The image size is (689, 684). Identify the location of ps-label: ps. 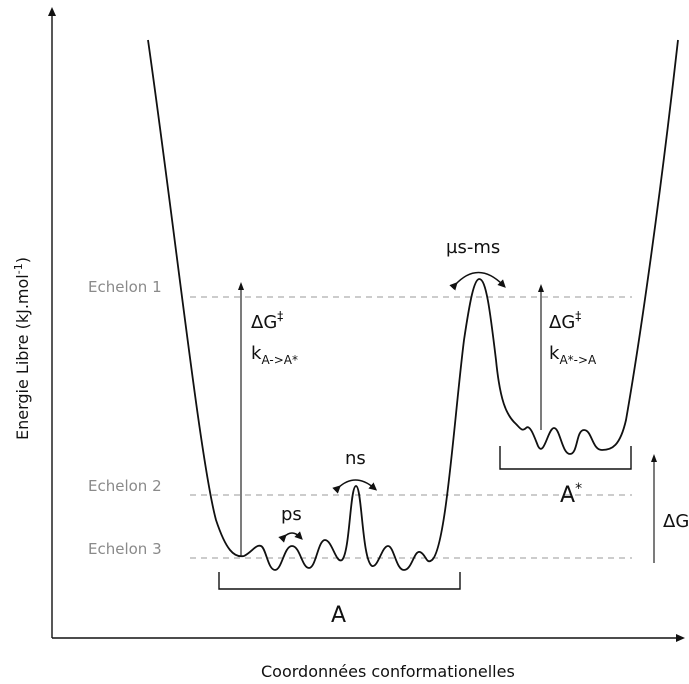
(291, 514).